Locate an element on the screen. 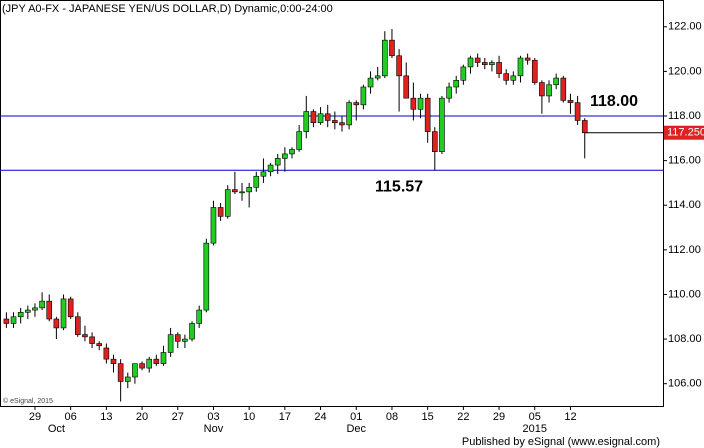 Image resolution: width=704 pixels, height=448 pixels. last-price-label: 117.250 is located at coordinates (685, 133).